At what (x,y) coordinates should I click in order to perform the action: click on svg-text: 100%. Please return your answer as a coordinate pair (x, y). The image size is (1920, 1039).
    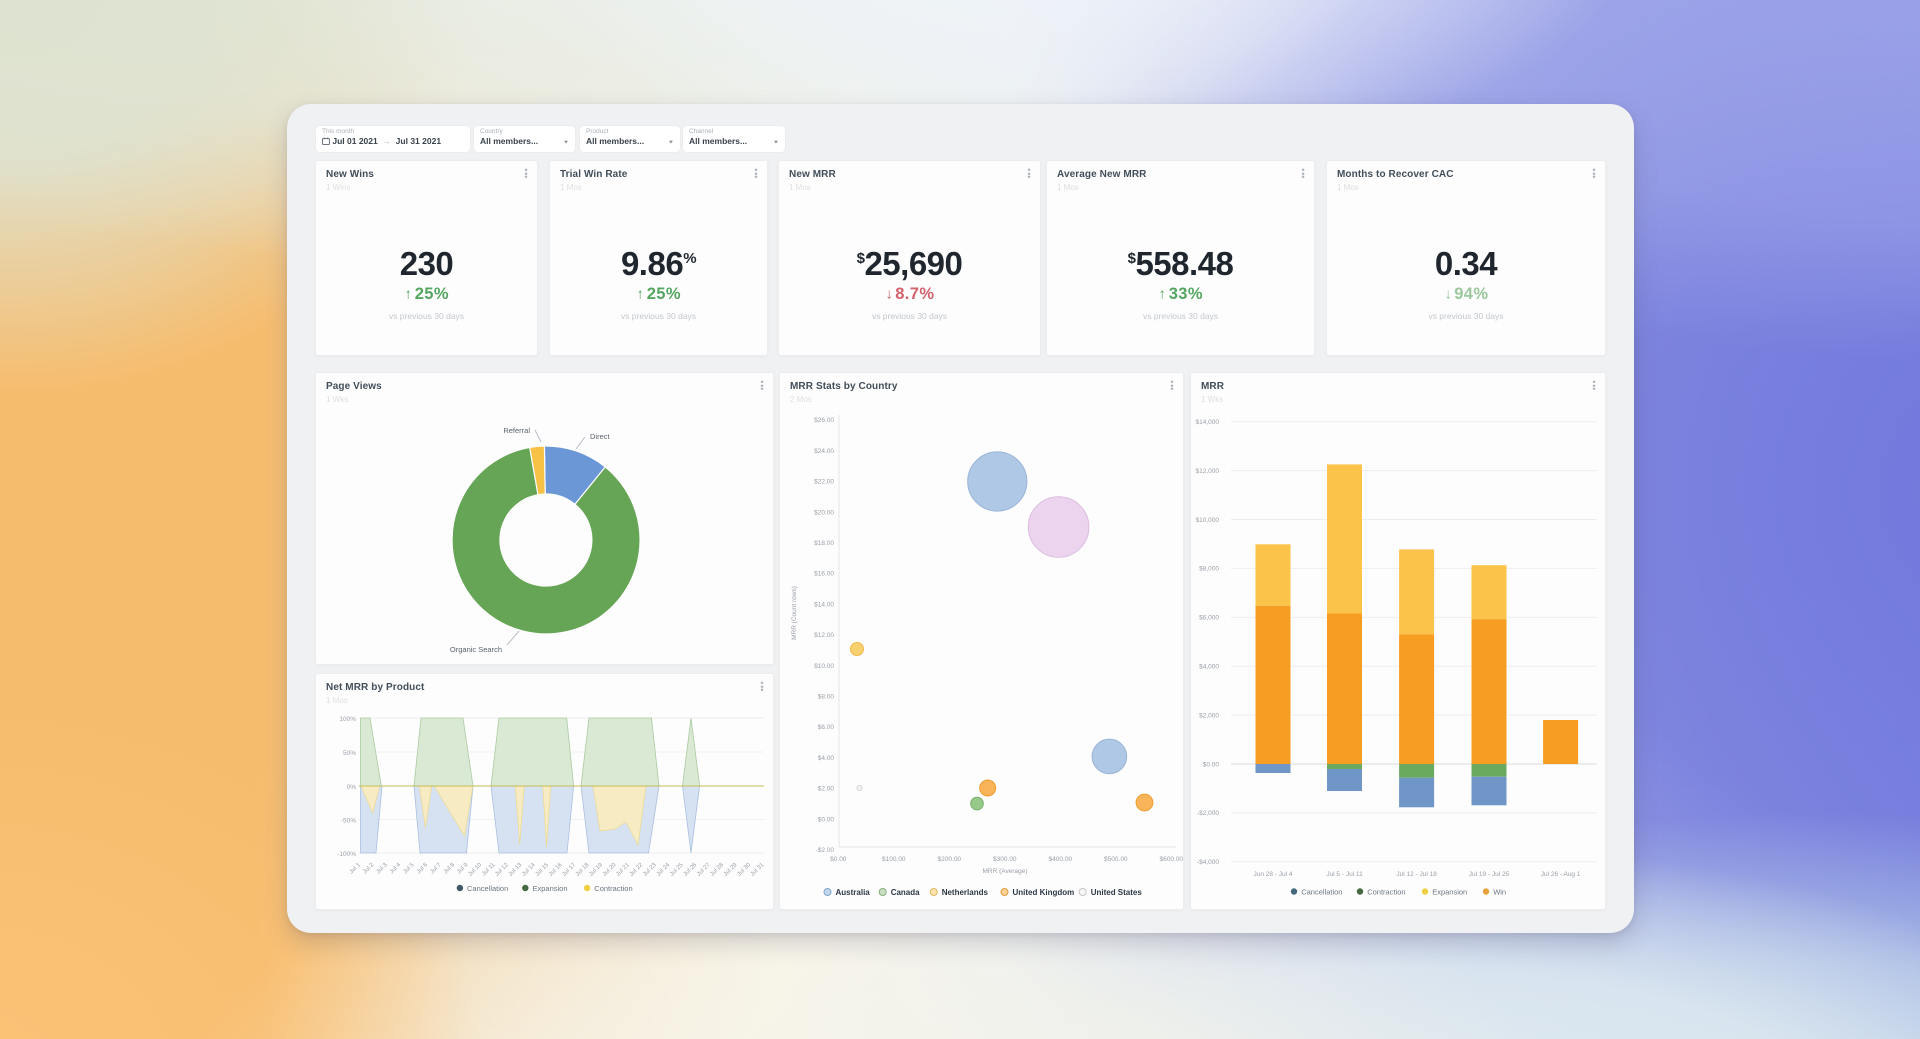
    Looking at the image, I should click on (347, 719).